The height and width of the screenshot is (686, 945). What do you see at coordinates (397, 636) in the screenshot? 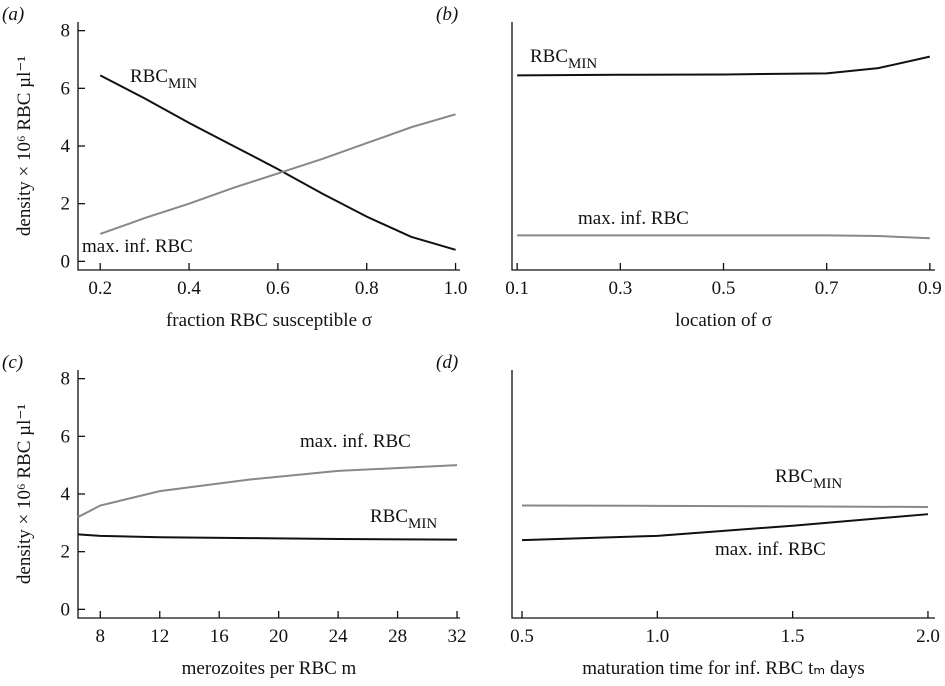
I see `x-tick-label: 28` at bounding box center [397, 636].